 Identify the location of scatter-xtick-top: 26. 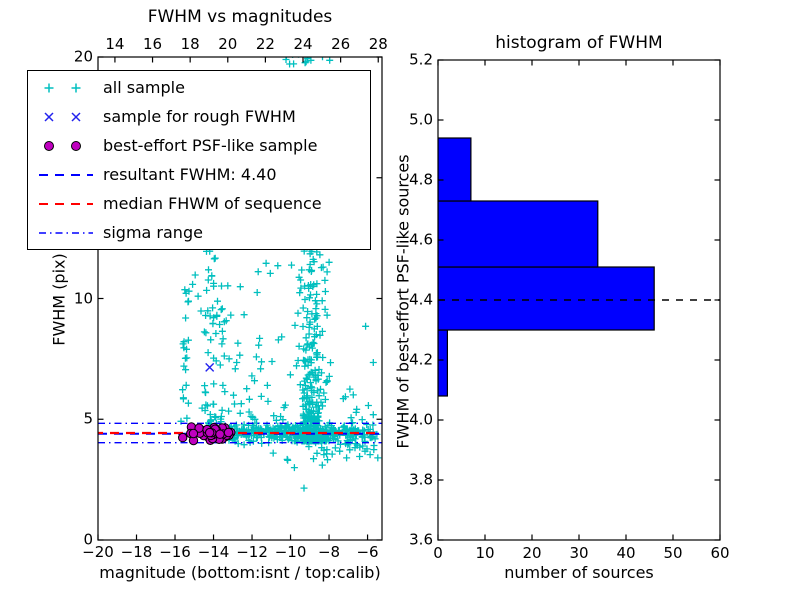
(341, 44).